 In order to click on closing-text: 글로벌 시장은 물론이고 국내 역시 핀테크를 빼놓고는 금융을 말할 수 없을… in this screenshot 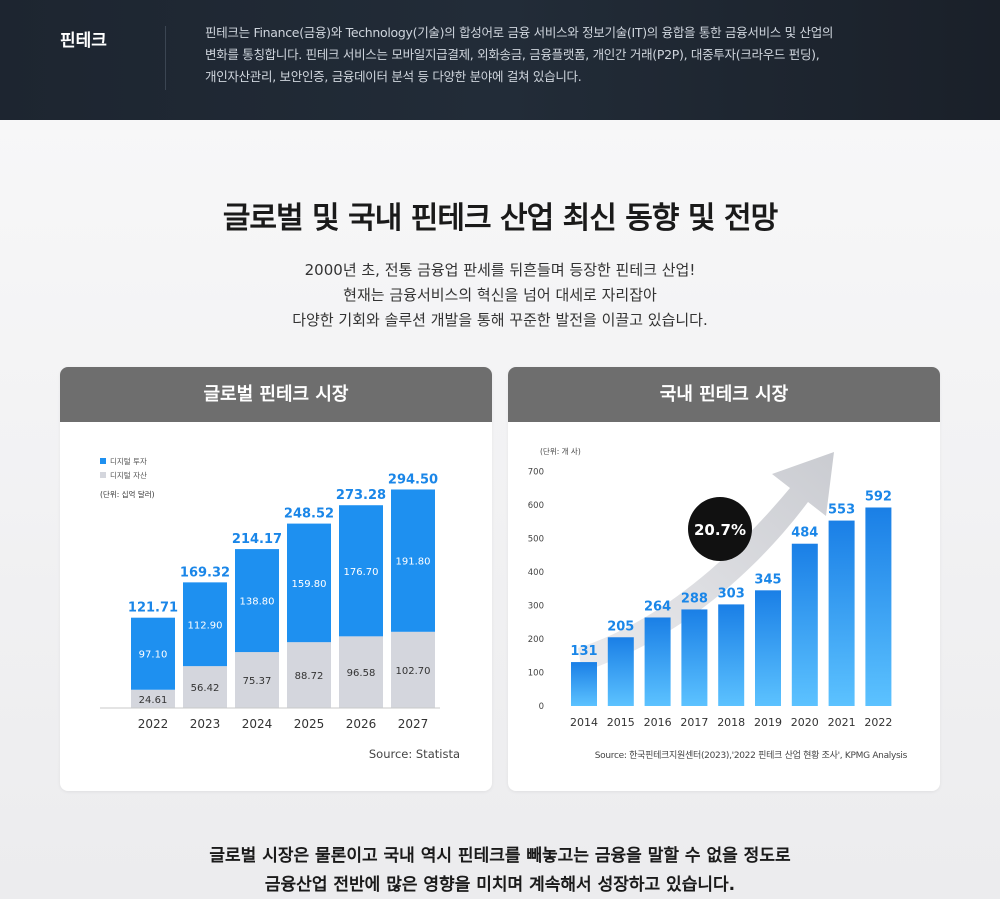, I will do `click(500, 870)`.